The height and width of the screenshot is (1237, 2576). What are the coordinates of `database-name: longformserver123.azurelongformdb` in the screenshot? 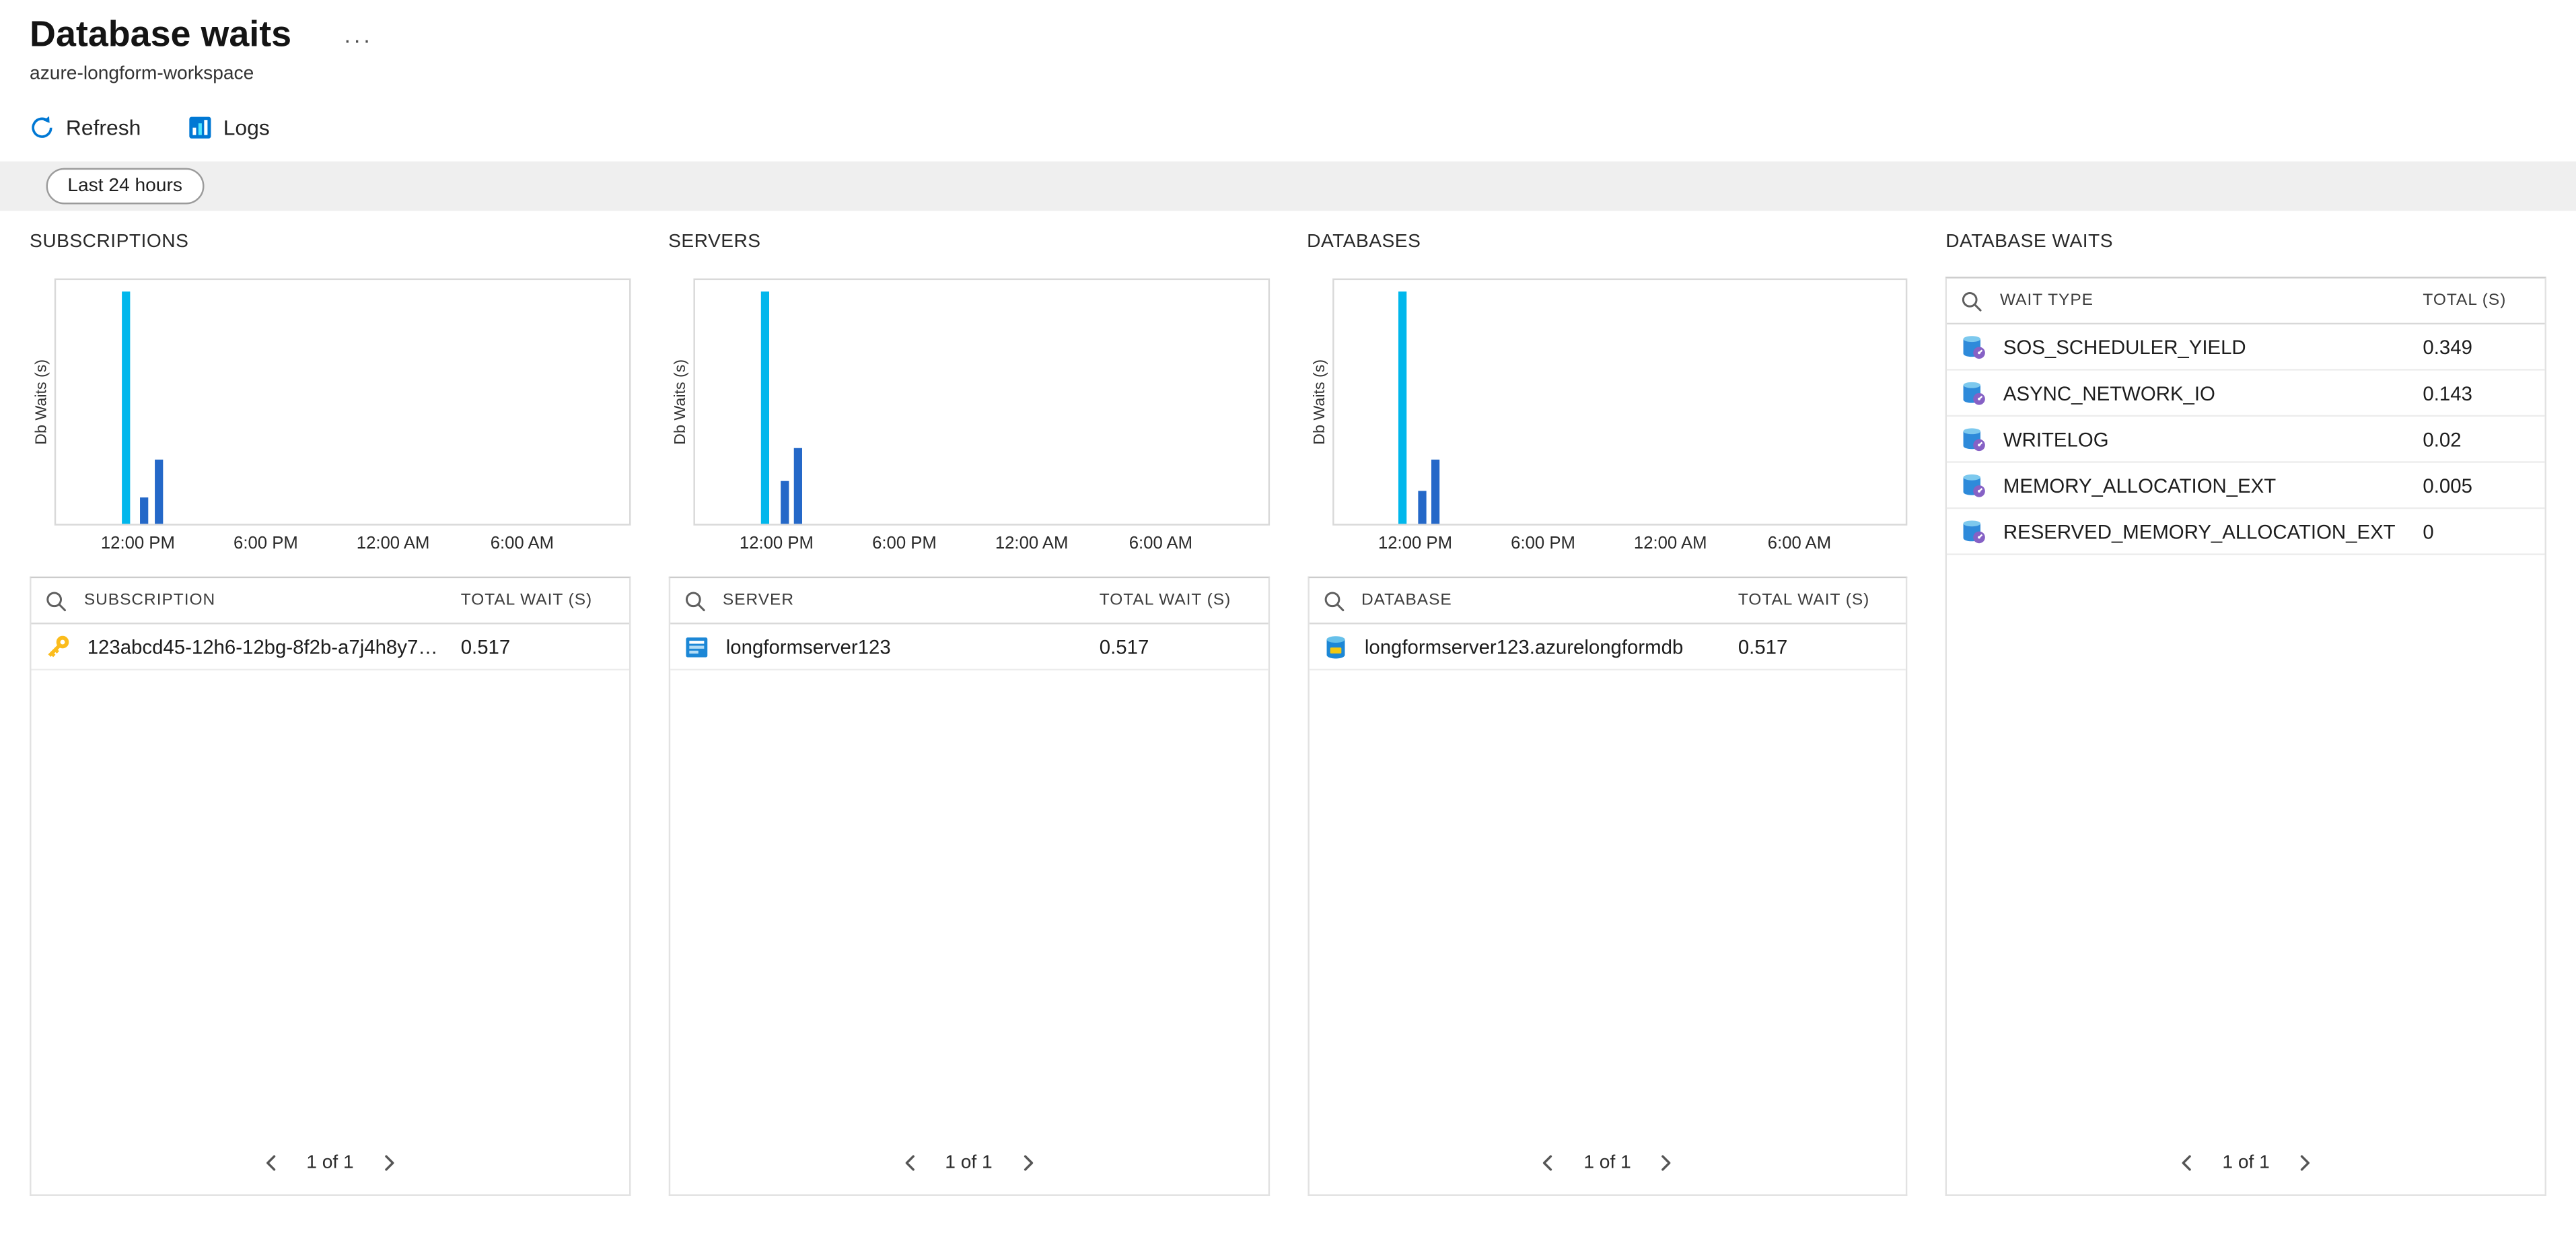 It's located at (1524, 646).